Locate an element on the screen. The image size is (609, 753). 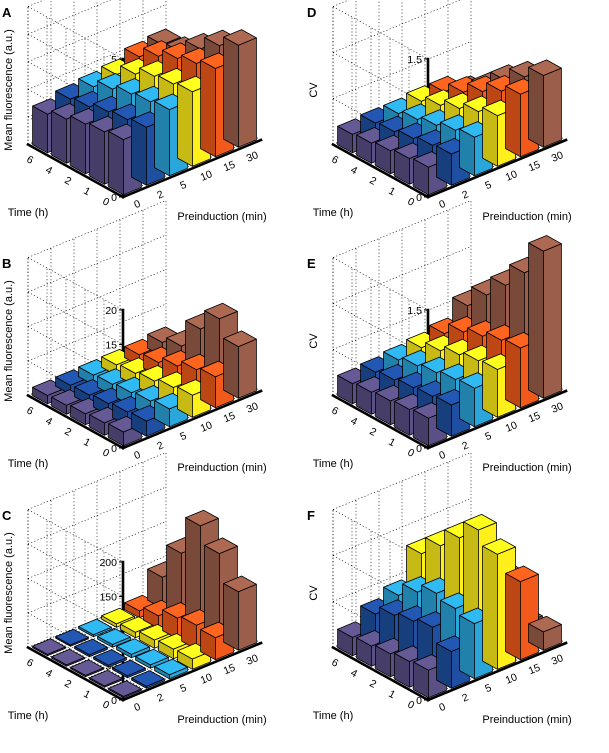
z-tick-label: 5 is located at coordinates (114, 60).